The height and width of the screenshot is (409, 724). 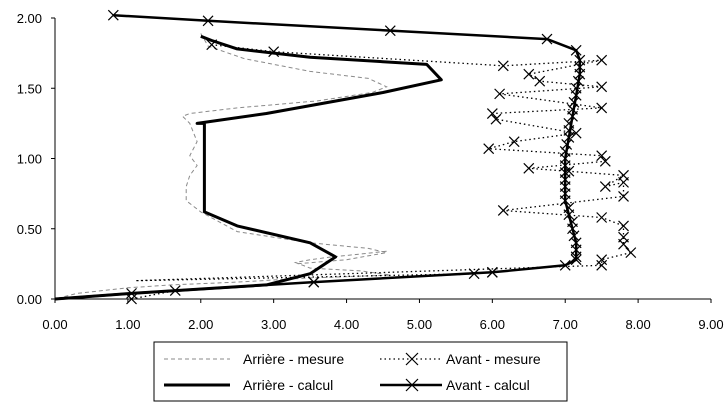 I want to click on legend-marker-avant-mesure, so click(x=412, y=359).